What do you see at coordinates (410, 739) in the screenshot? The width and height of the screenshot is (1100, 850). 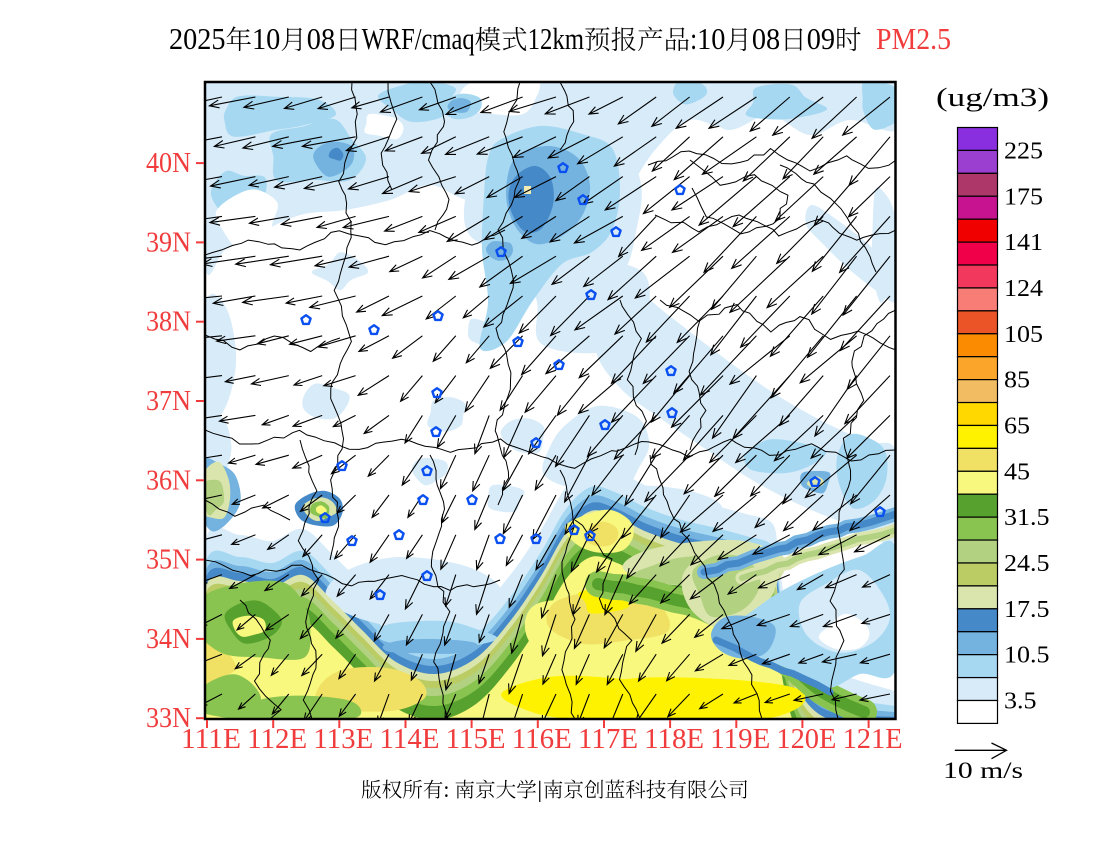 I see `svg-text: 114E` at bounding box center [410, 739].